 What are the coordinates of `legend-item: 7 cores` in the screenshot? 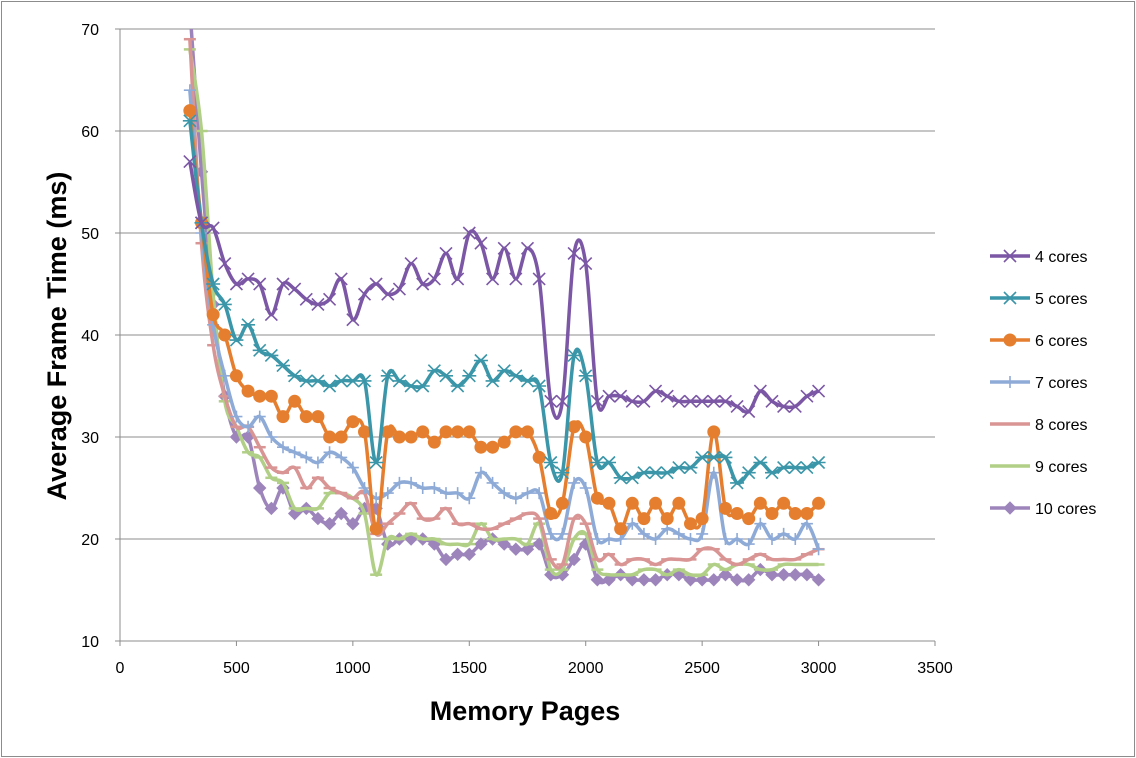 It's located at (1038, 383).